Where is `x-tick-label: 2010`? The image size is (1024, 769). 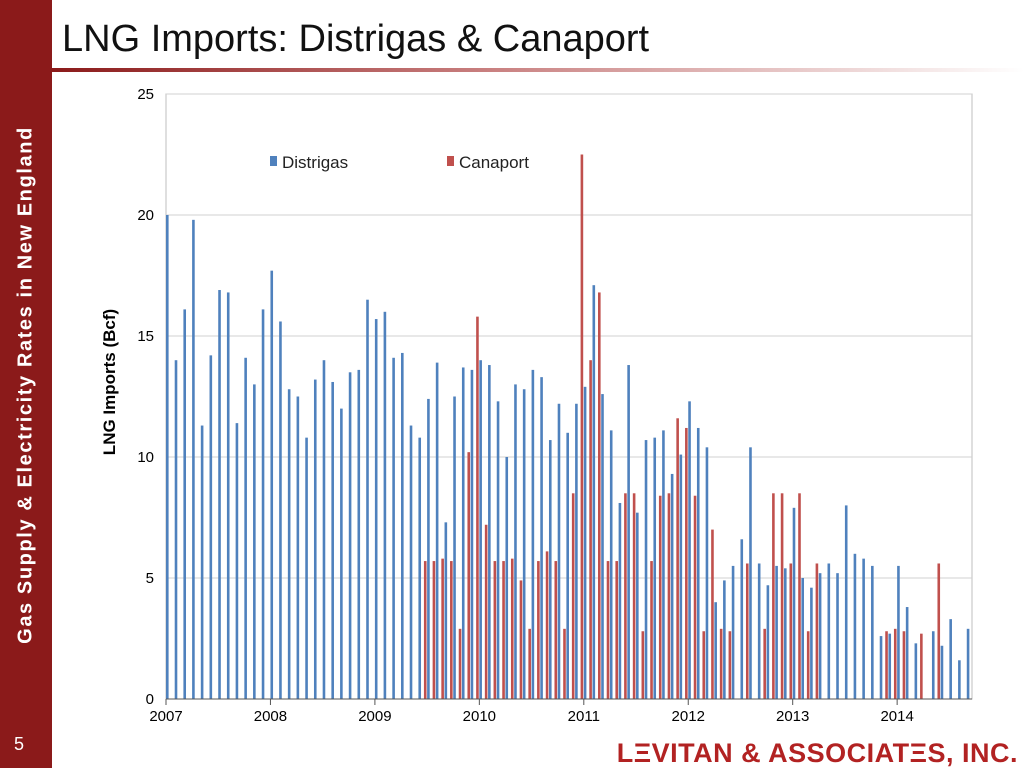
x-tick-label: 2010 is located at coordinates (479, 716).